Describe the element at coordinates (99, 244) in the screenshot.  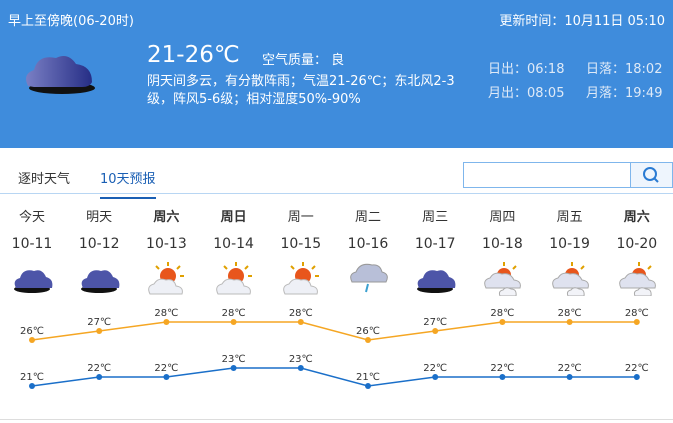
I see `date: 10-12` at that location.